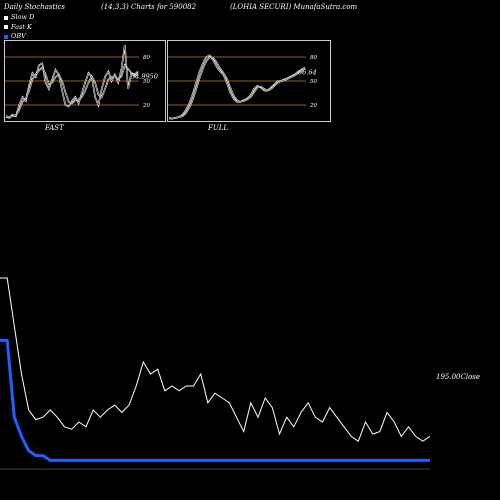  What do you see at coordinates (218, 128) in the screenshot?
I see `full-panel-label: FULL` at bounding box center [218, 128].